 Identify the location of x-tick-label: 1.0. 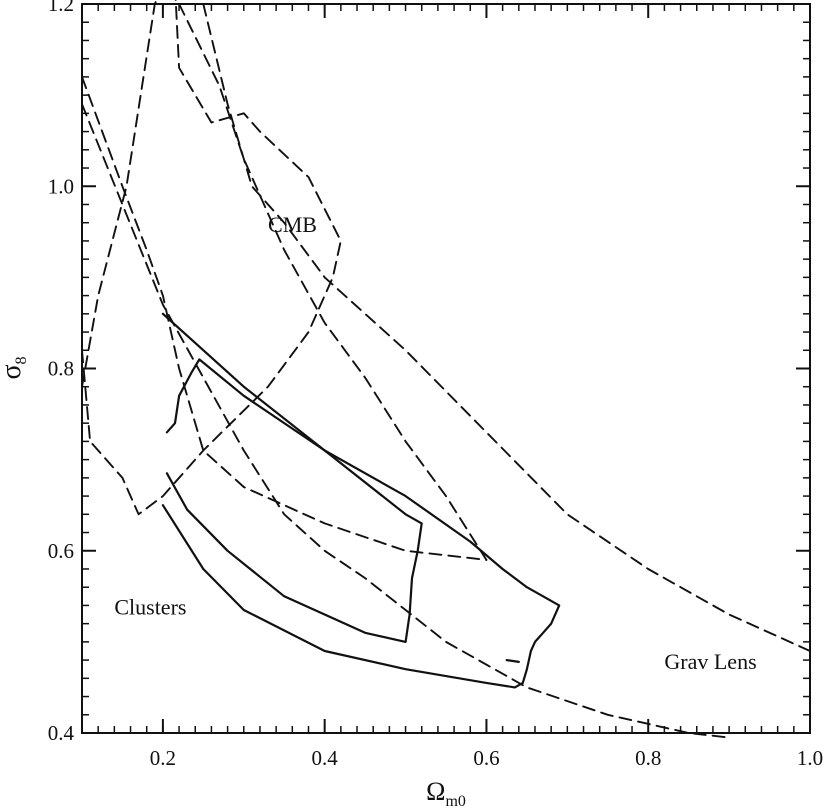
(810, 758).